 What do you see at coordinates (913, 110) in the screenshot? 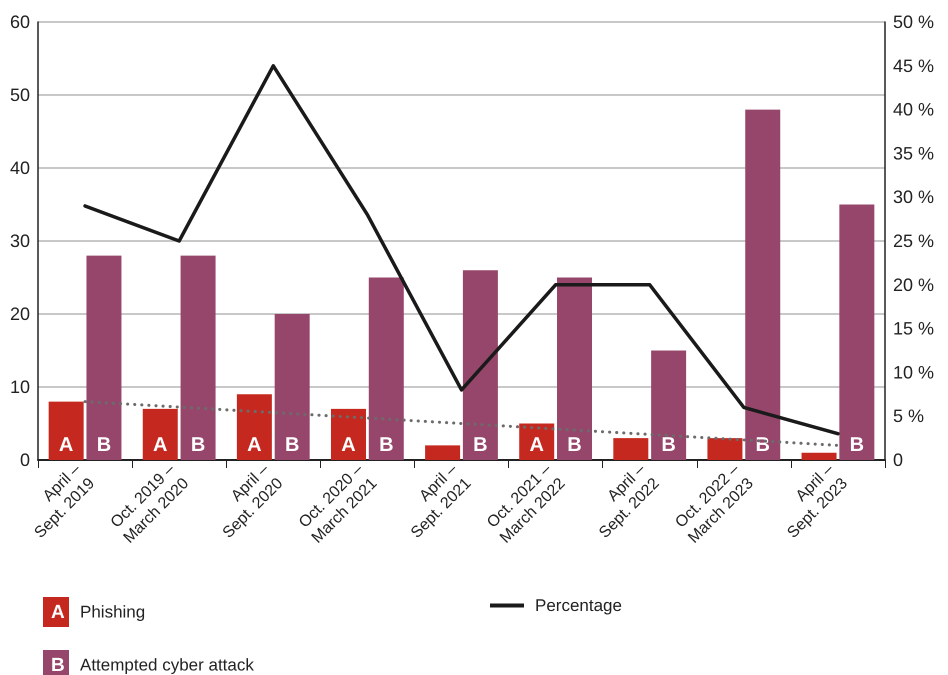
I see `y2-tick-label: 40 %` at bounding box center [913, 110].